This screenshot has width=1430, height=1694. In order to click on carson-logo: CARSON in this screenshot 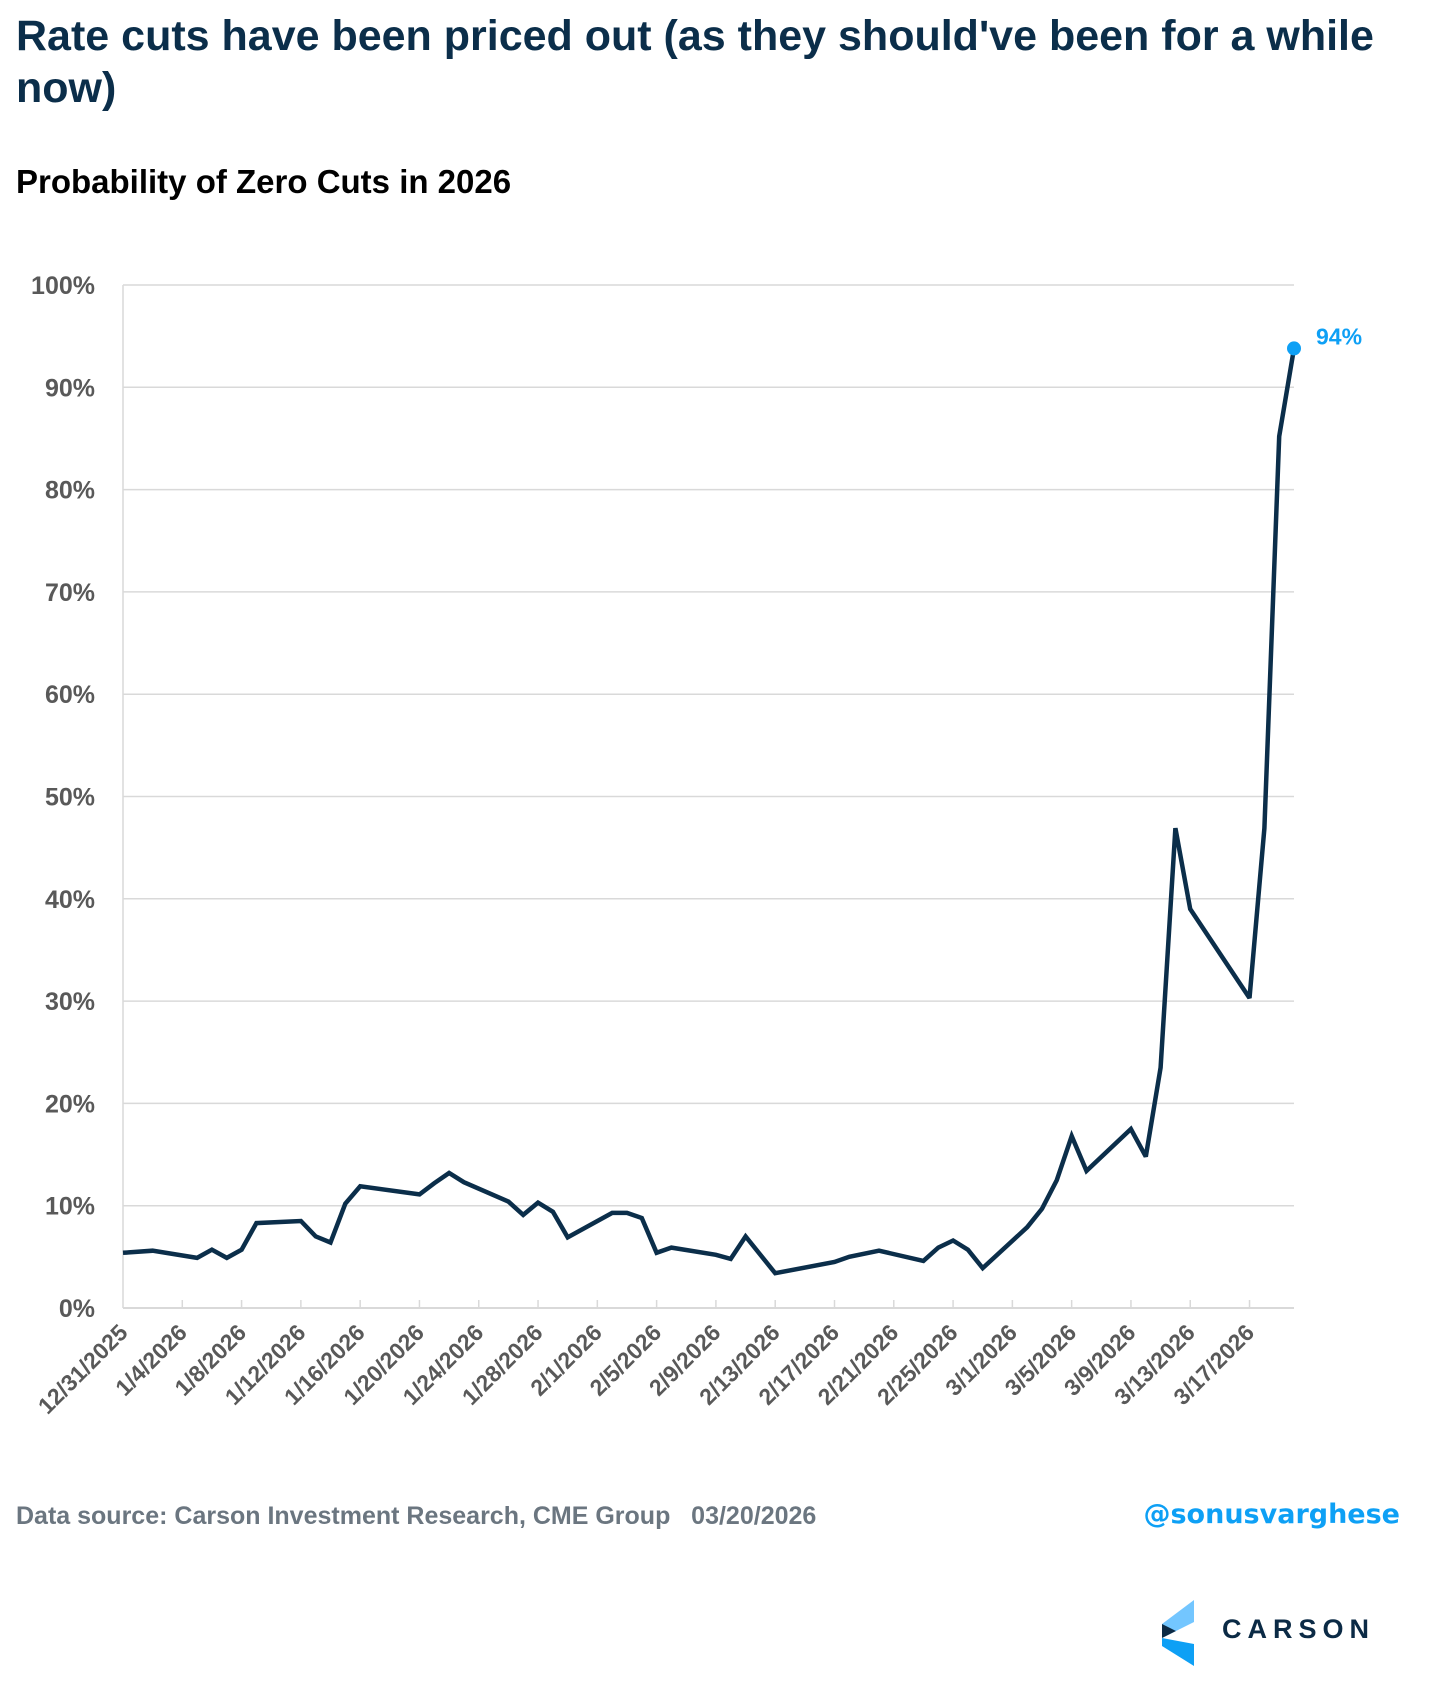, I will do `click(1280, 1633)`.